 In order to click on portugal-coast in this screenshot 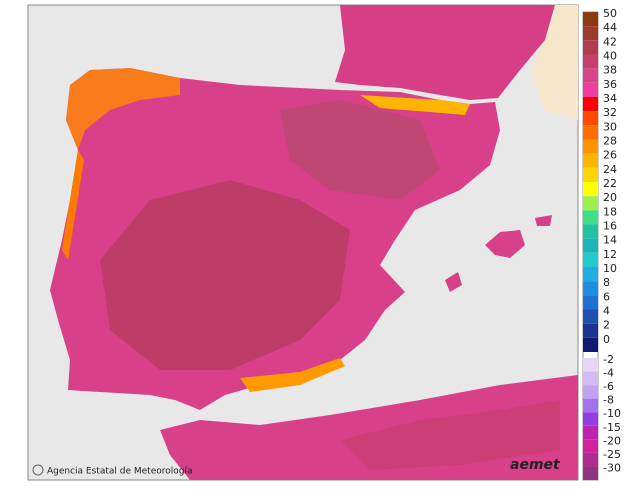, I will do `click(73, 205)`.